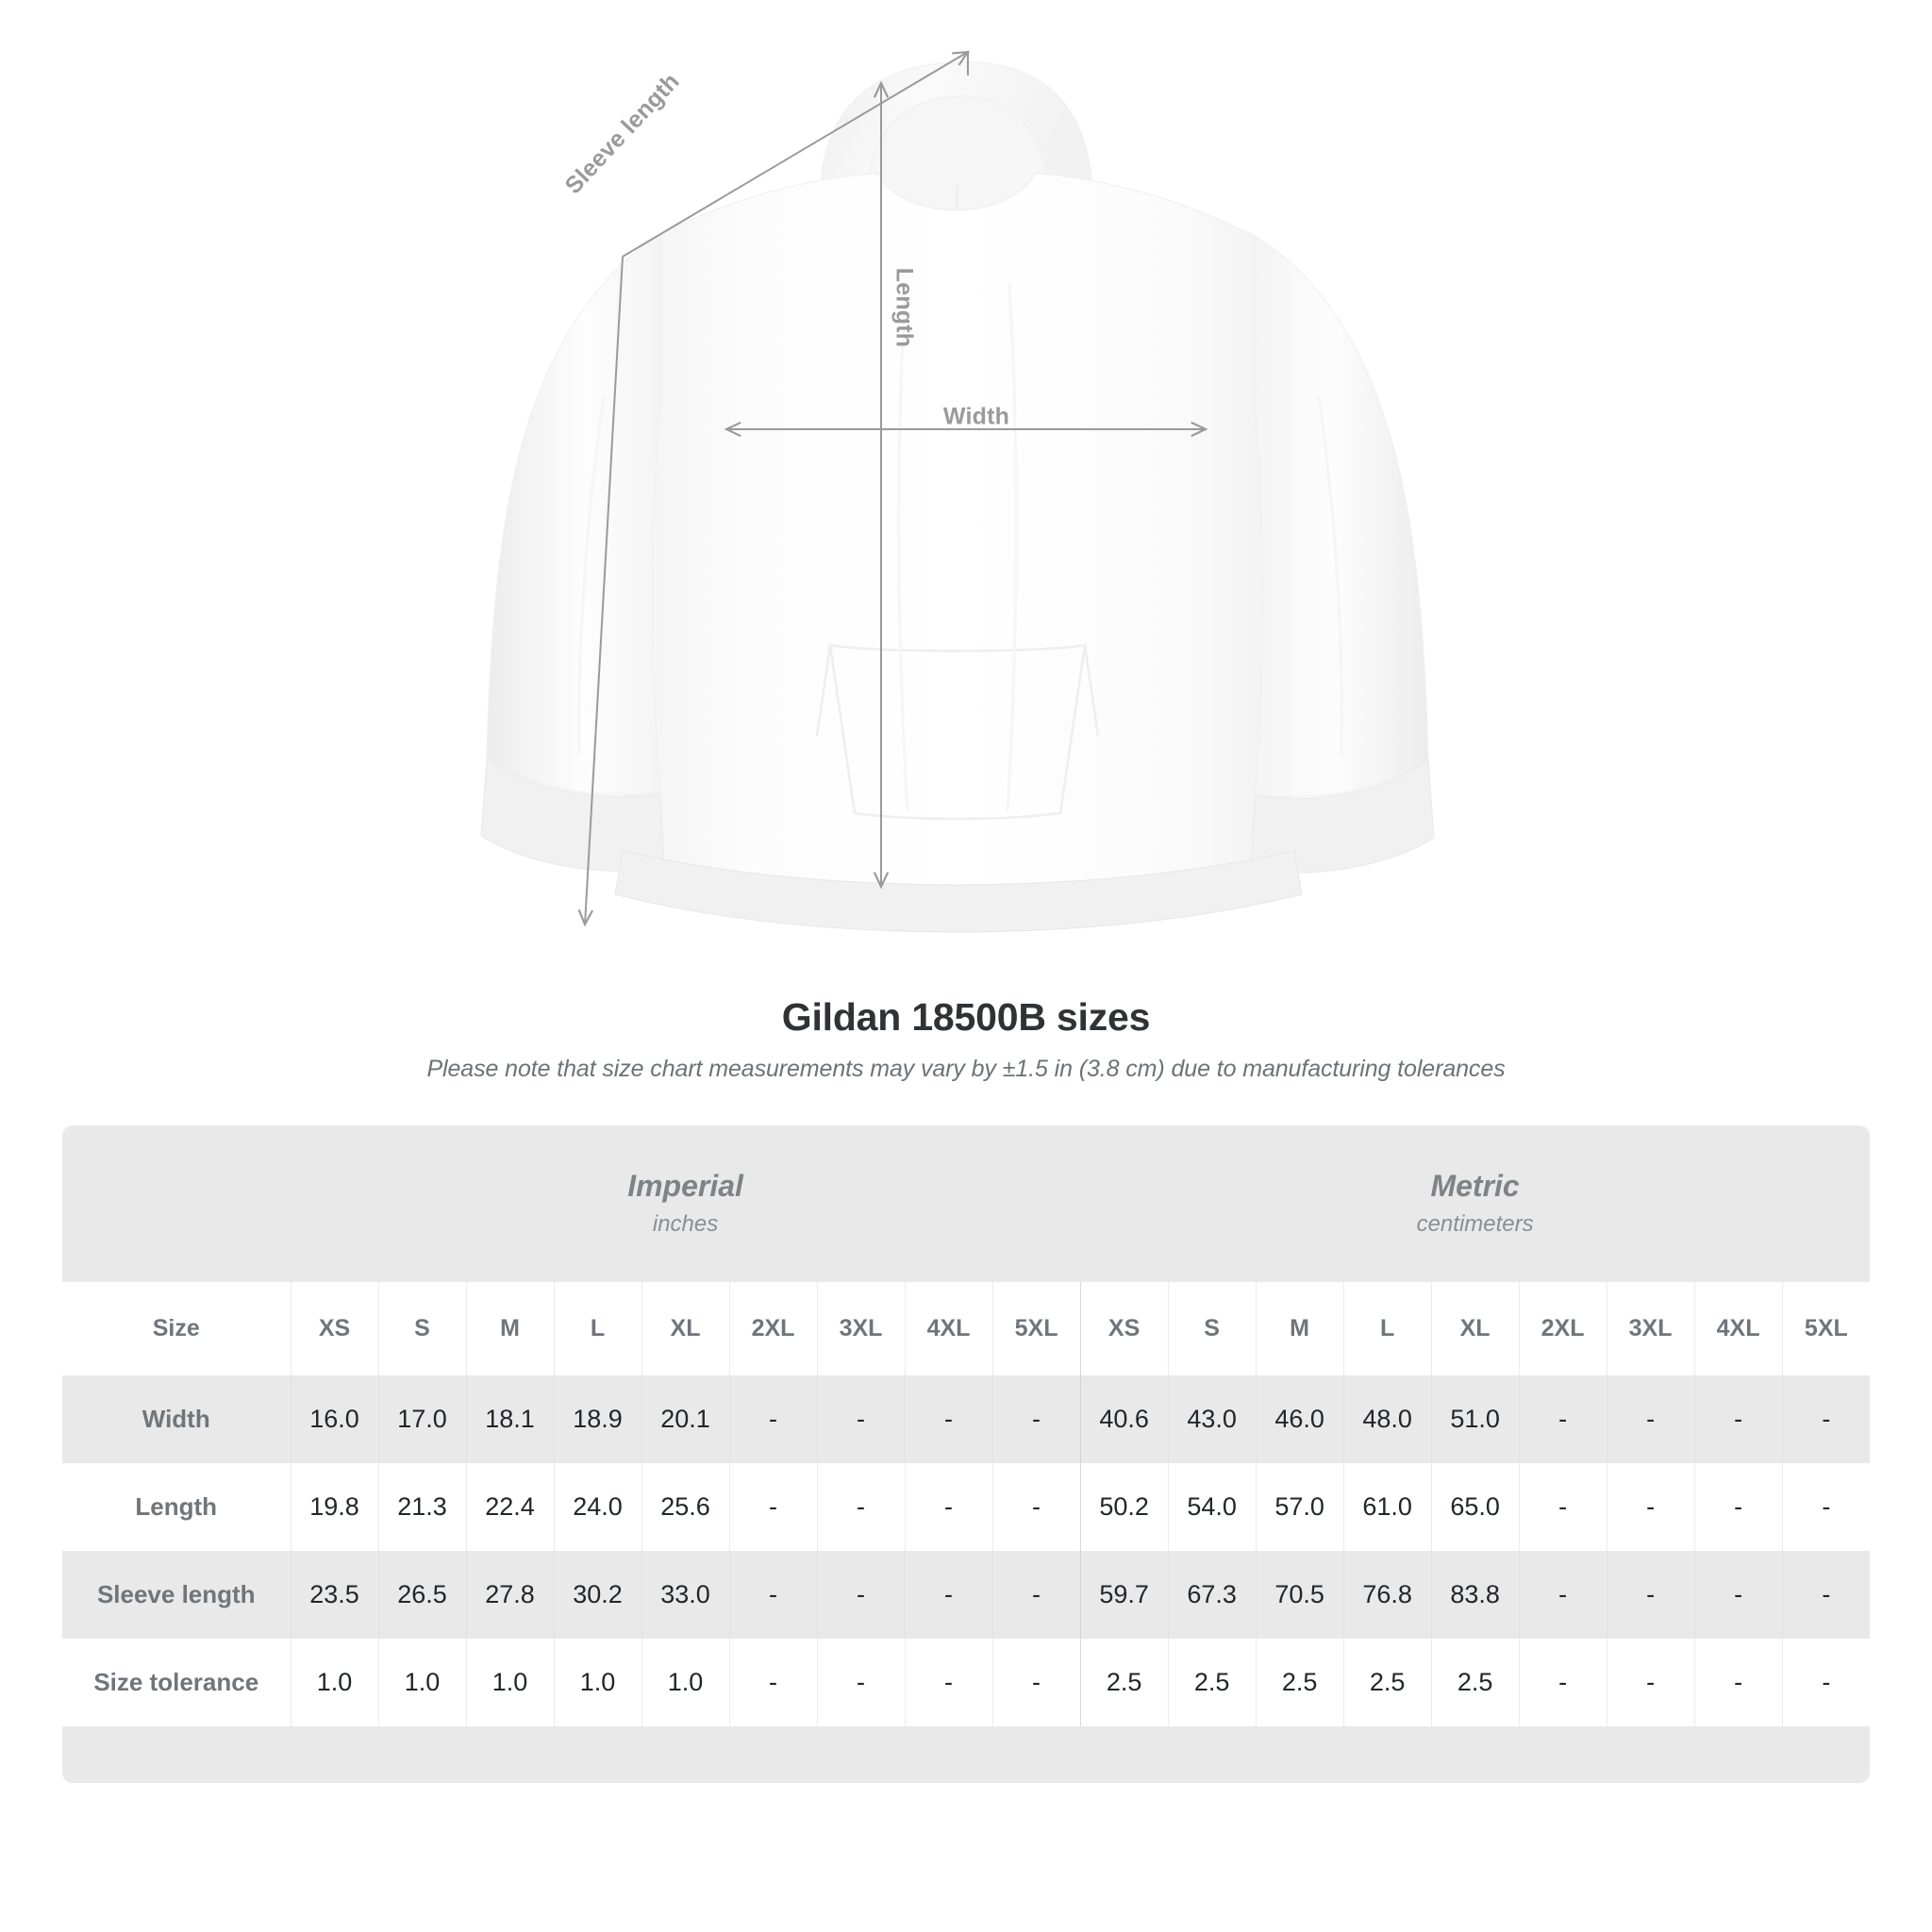 This screenshot has height=1932, width=1932. I want to click on cell-width-metric-l: 48.0, so click(1387, 1419).